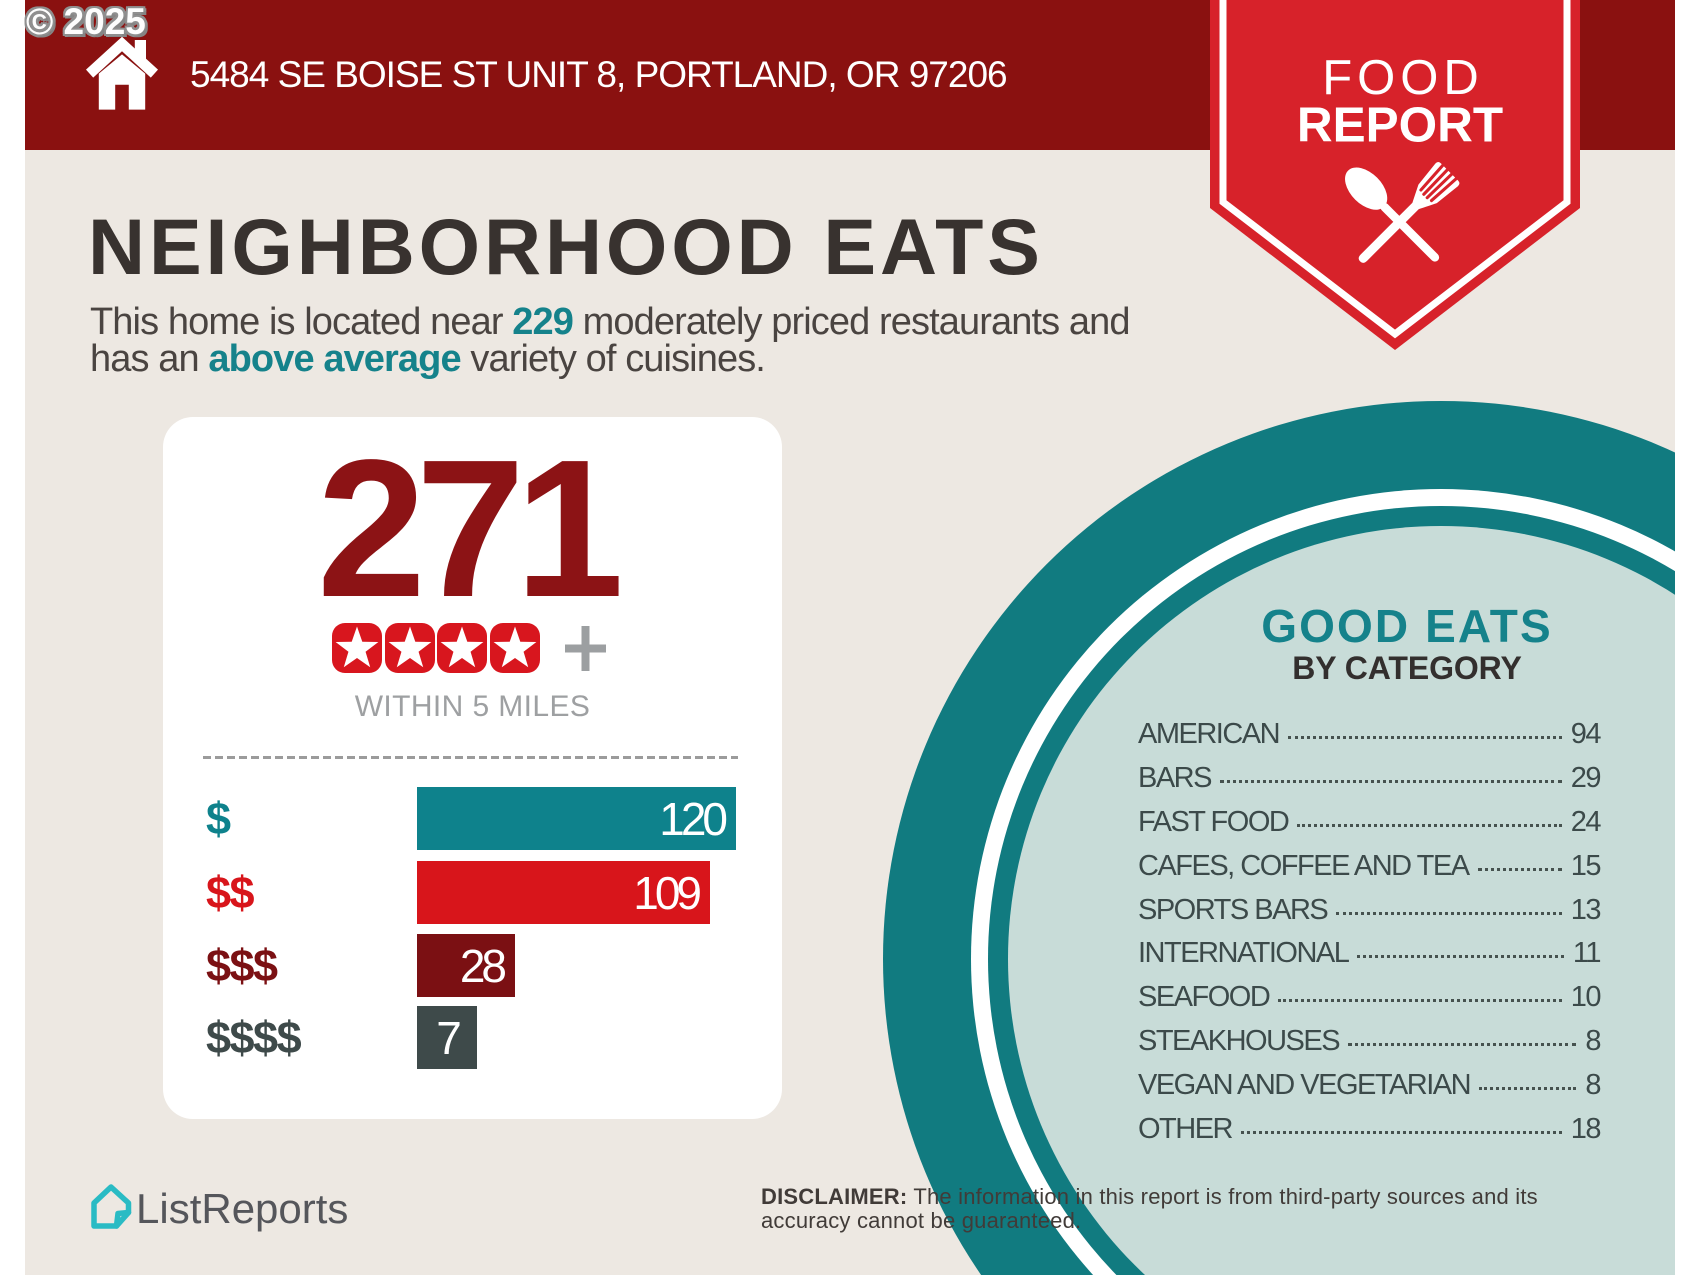 Image resolution: width=1700 pixels, height=1275 pixels. Describe the element at coordinates (1400, 125) in the screenshot. I see `svg-text: REPORT` at that location.